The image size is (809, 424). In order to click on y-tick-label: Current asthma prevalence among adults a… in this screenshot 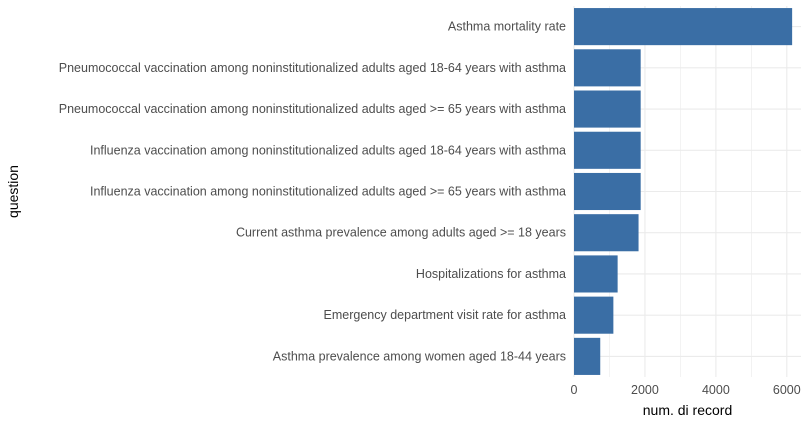, I will do `click(401, 233)`.